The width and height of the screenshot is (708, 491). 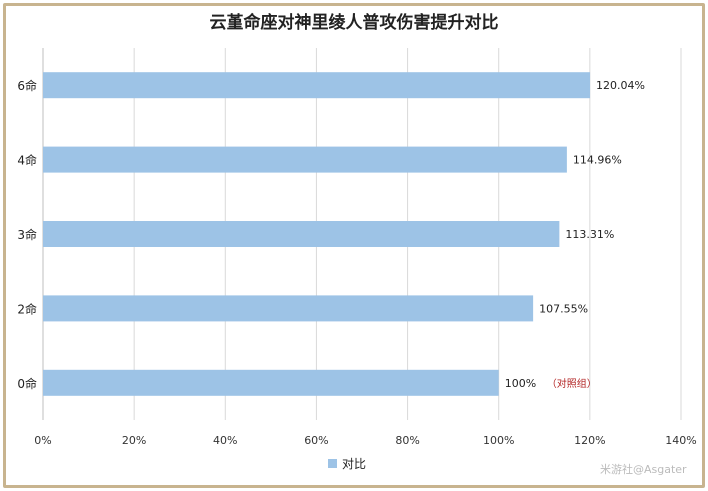 What do you see at coordinates (42, 440) in the screenshot?
I see `x-tick-label: 0%` at bounding box center [42, 440].